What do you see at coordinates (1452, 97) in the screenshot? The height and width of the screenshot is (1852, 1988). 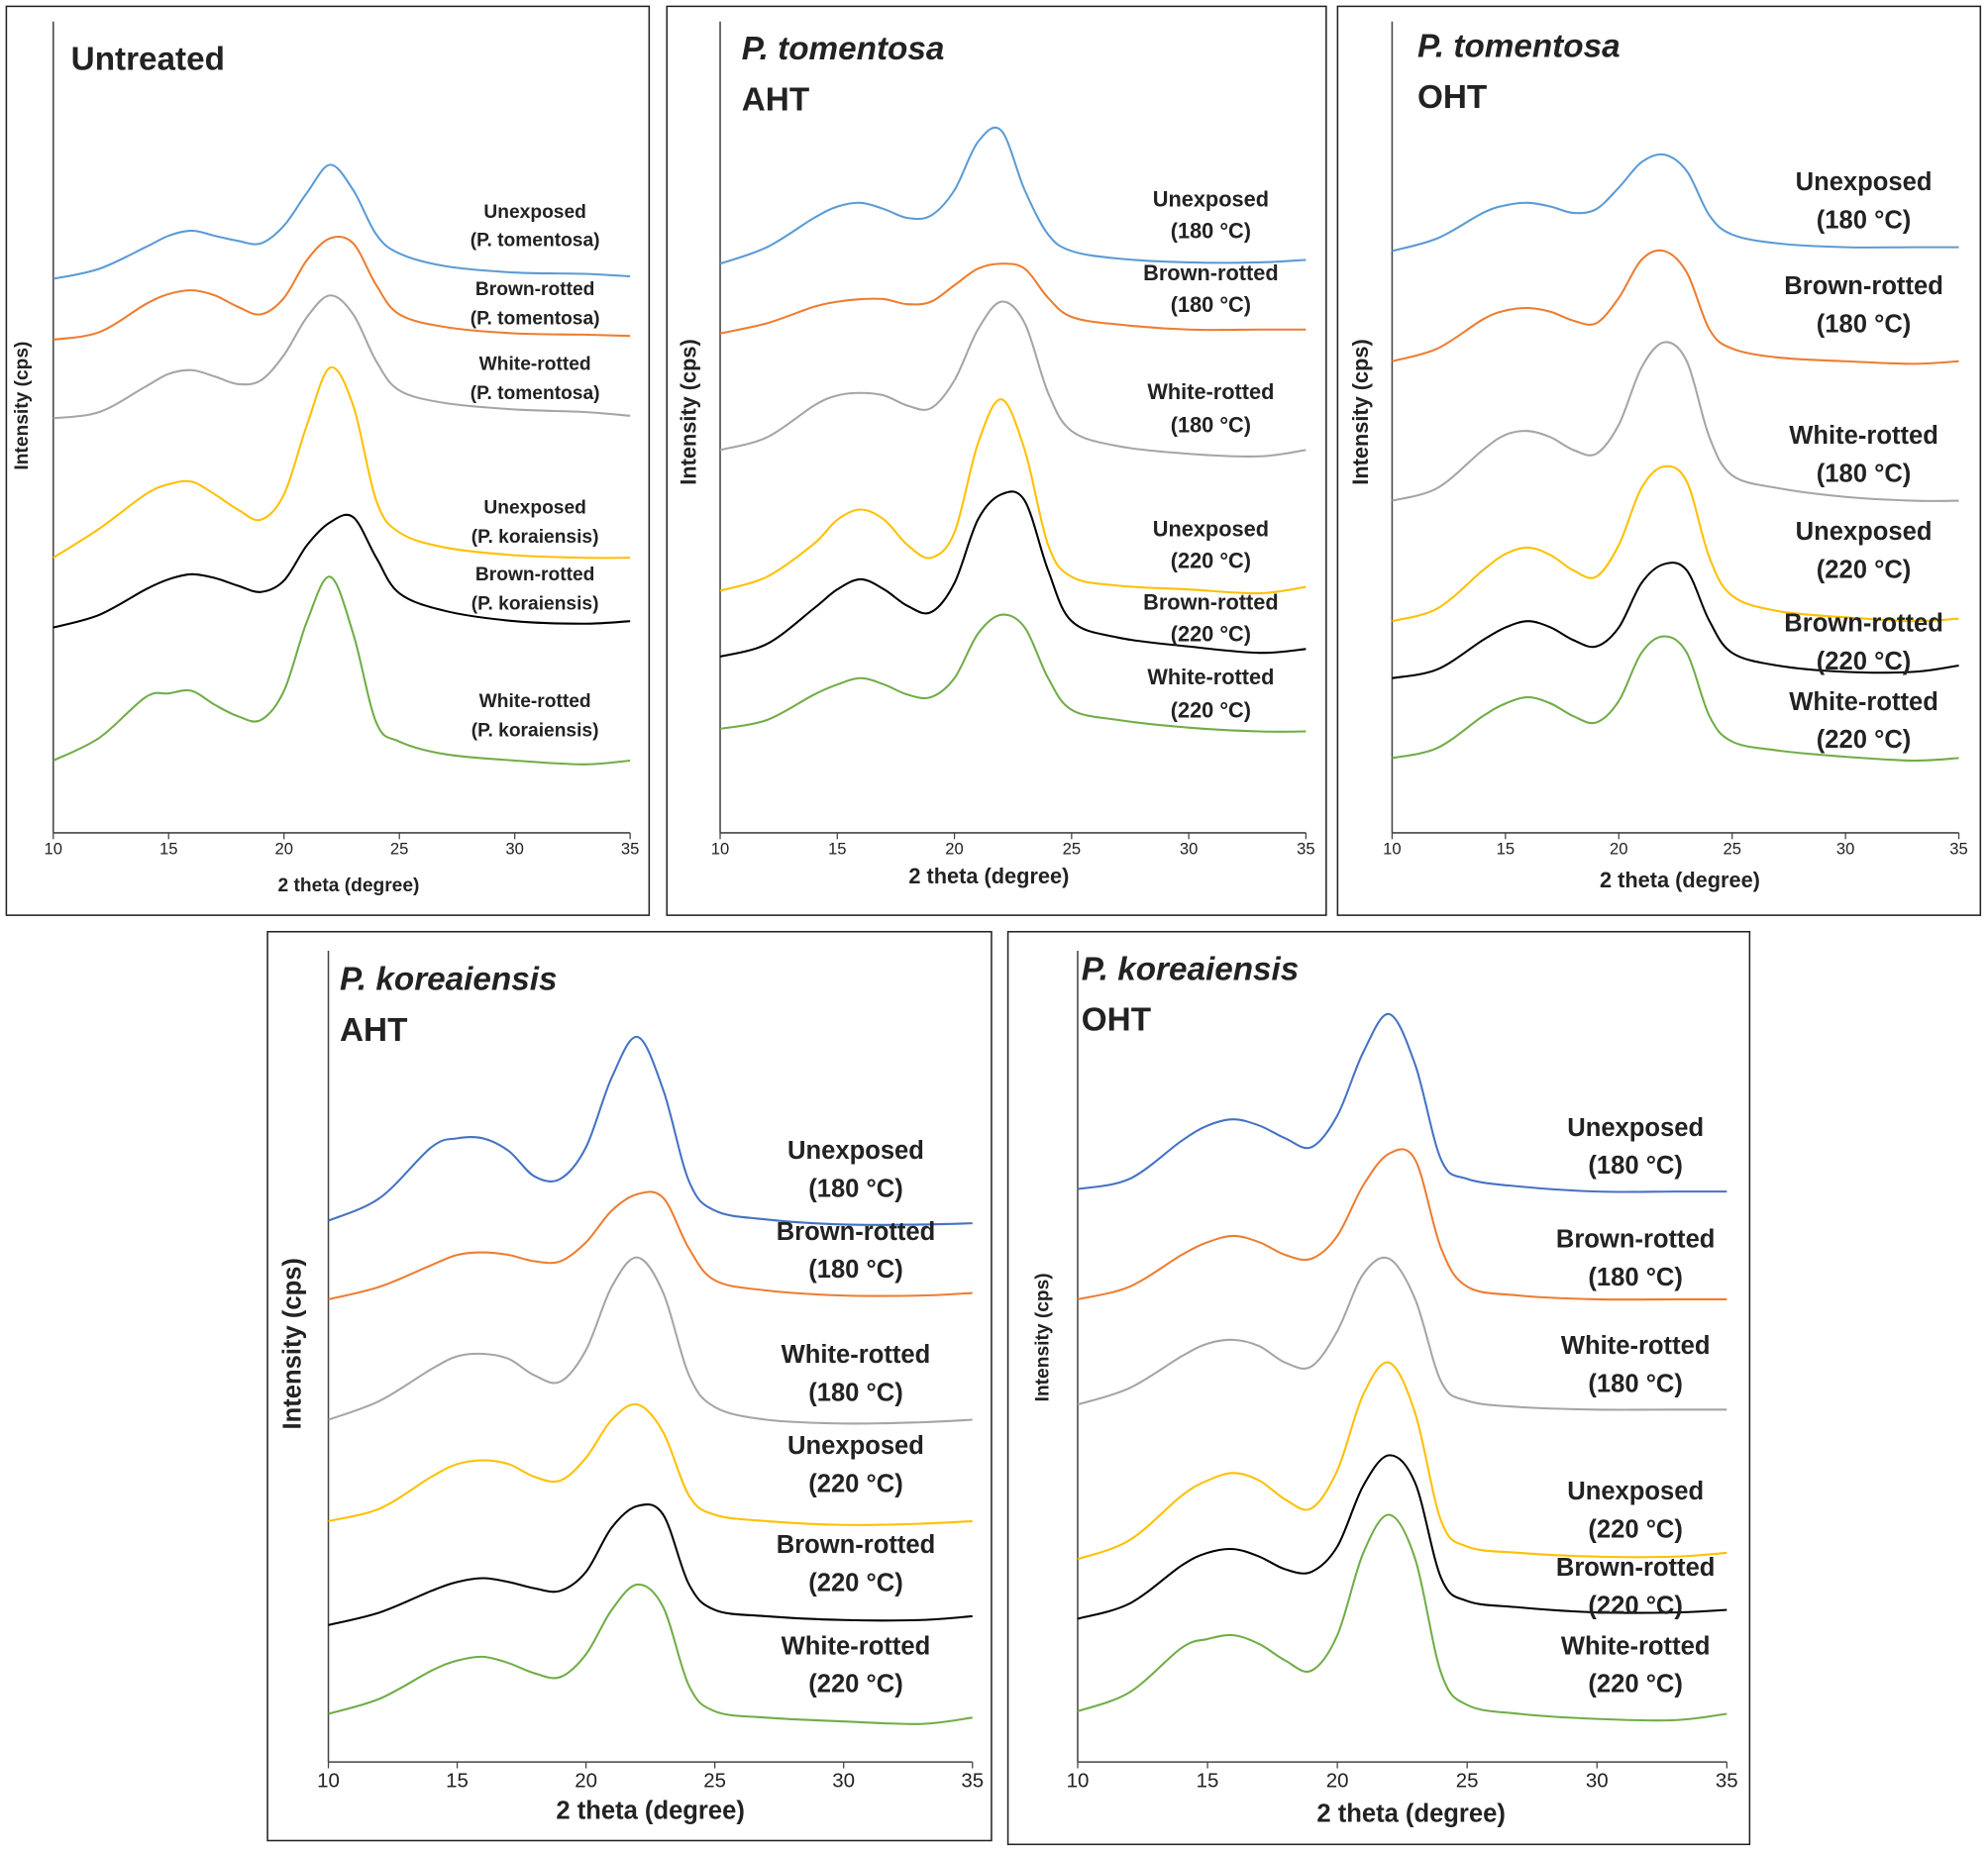 I see `panel-subtitle: OHT` at bounding box center [1452, 97].